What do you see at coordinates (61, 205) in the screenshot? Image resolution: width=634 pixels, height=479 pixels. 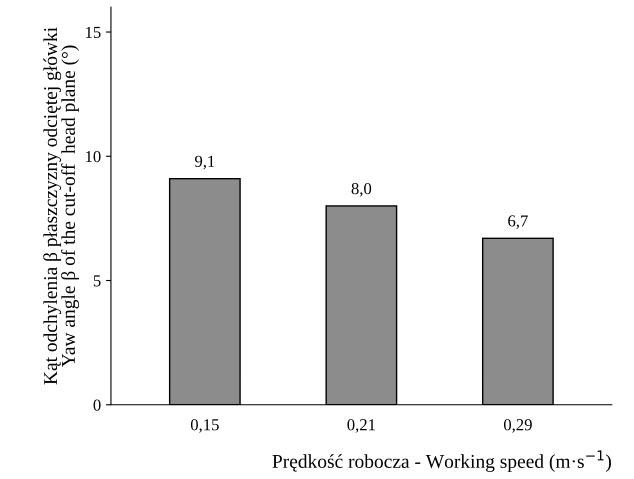 I see `y-axis-title: Kąt odchylenia β płaszczyzny odciętej główki Yaw angle β of the cut-off head plane (°)` at bounding box center [61, 205].